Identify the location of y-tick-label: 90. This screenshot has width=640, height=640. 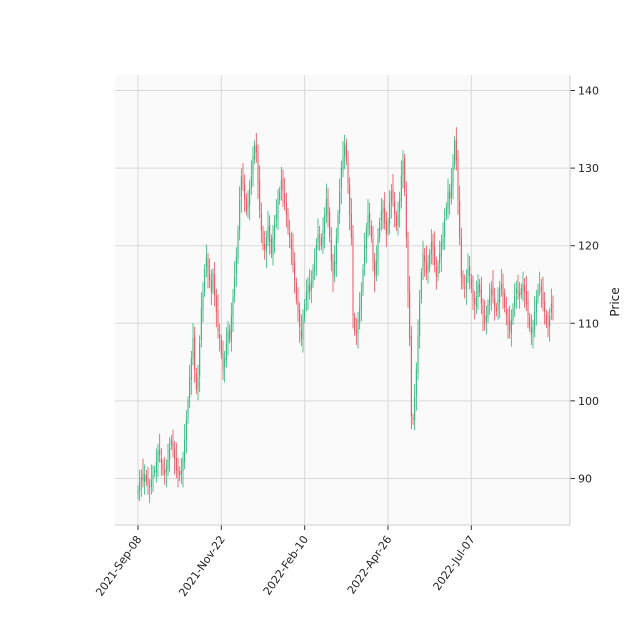
(585, 478).